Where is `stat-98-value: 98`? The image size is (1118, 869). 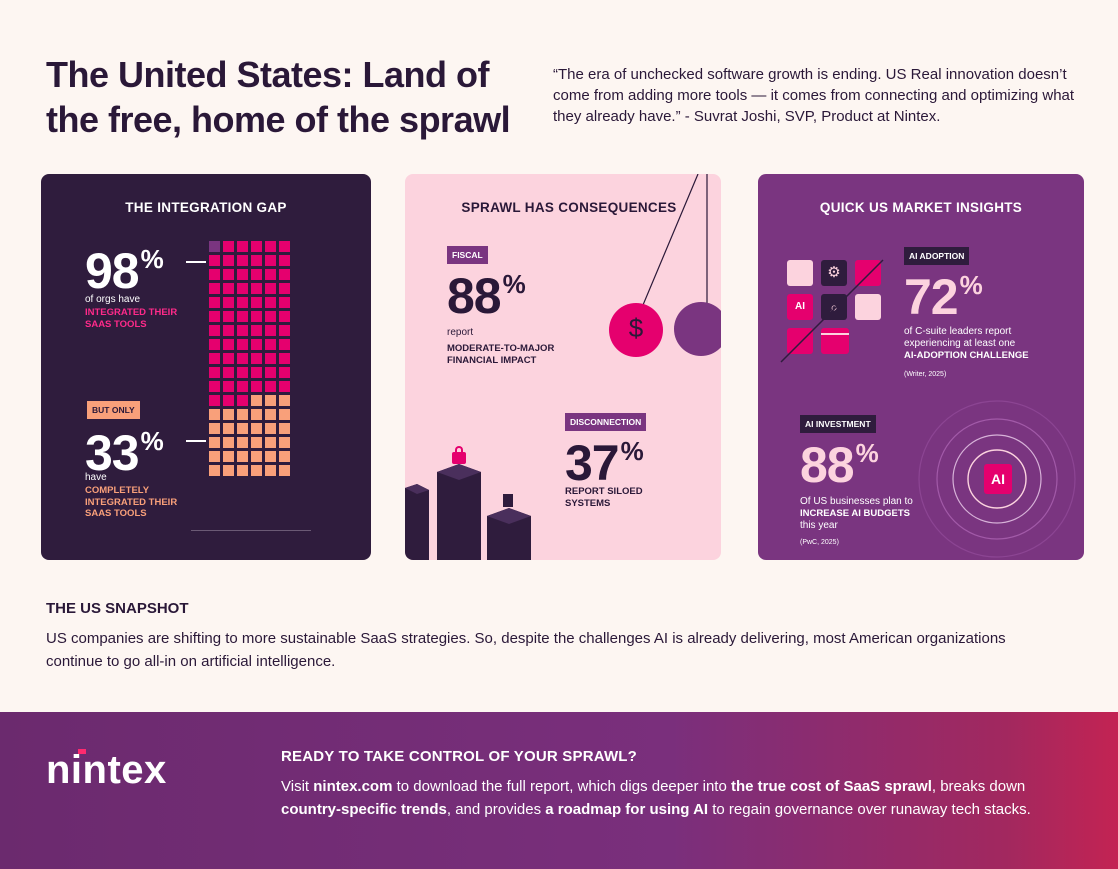
stat-98-value: 98 is located at coordinates (112, 271).